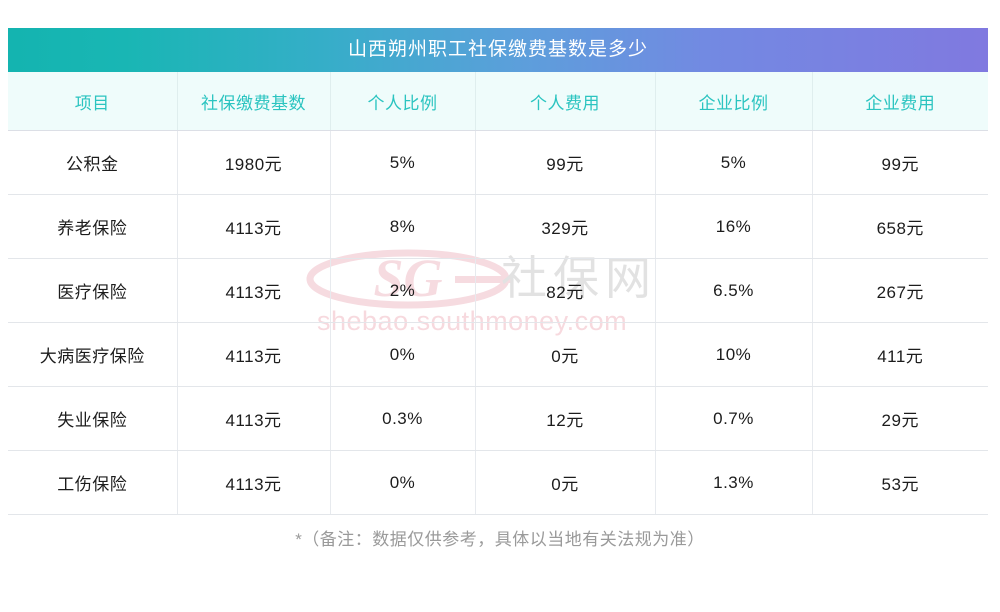 The image size is (1000, 612). I want to click on table-header-row: 项目 社保缴费基数 个人比例 个人费用 企业比例 企业费用, so click(498, 101).